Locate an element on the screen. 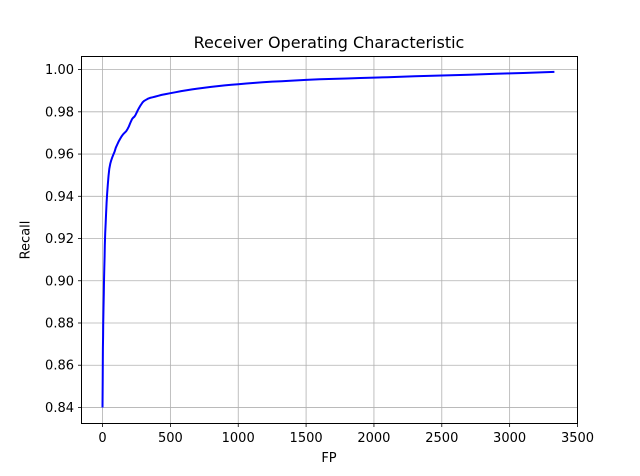 Image resolution: width=640 pixels, height=476 pixels. y-tick-label: 0.98 is located at coordinates (59, 112).